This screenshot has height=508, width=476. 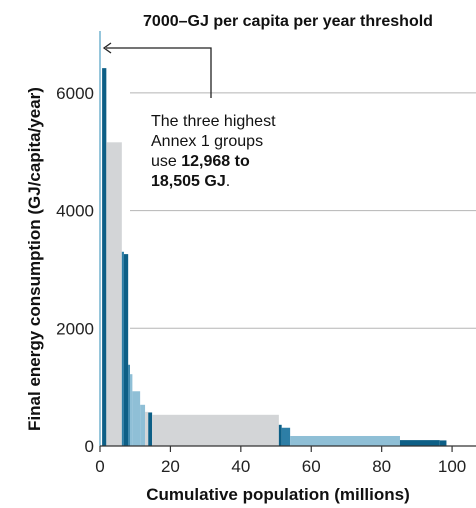 I want to click on annotation-line: 18,505 GJ., so click(x=190, y=181).